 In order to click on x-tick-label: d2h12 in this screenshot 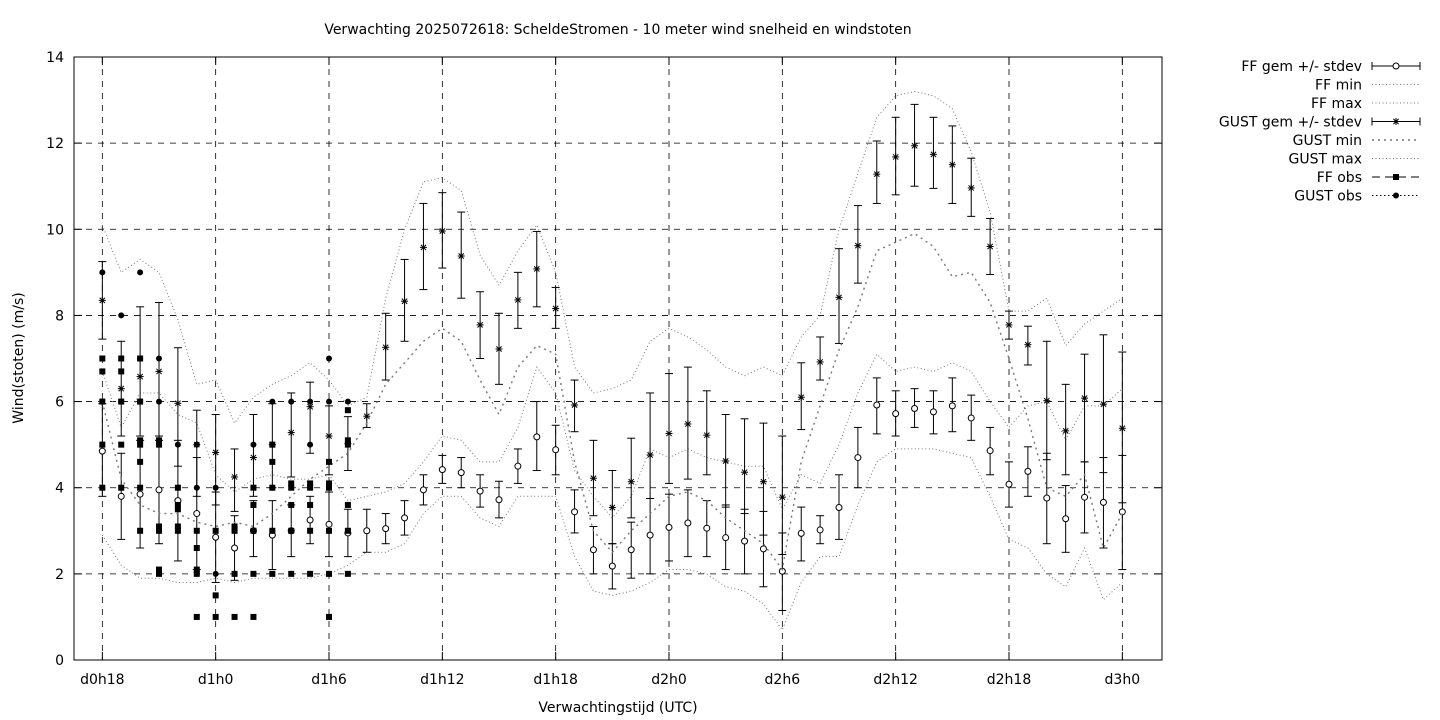, I will do `click(895, 680)`.